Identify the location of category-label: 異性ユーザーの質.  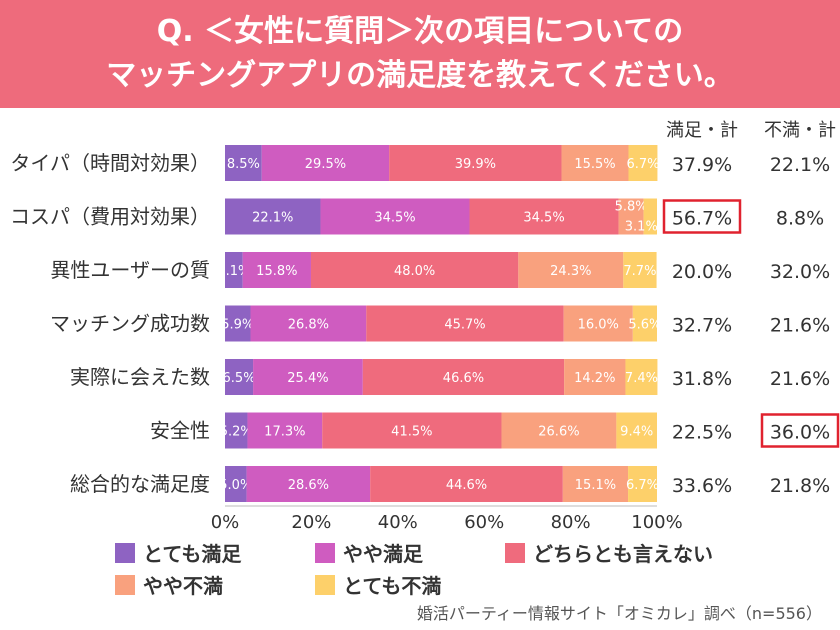
(130, 270).